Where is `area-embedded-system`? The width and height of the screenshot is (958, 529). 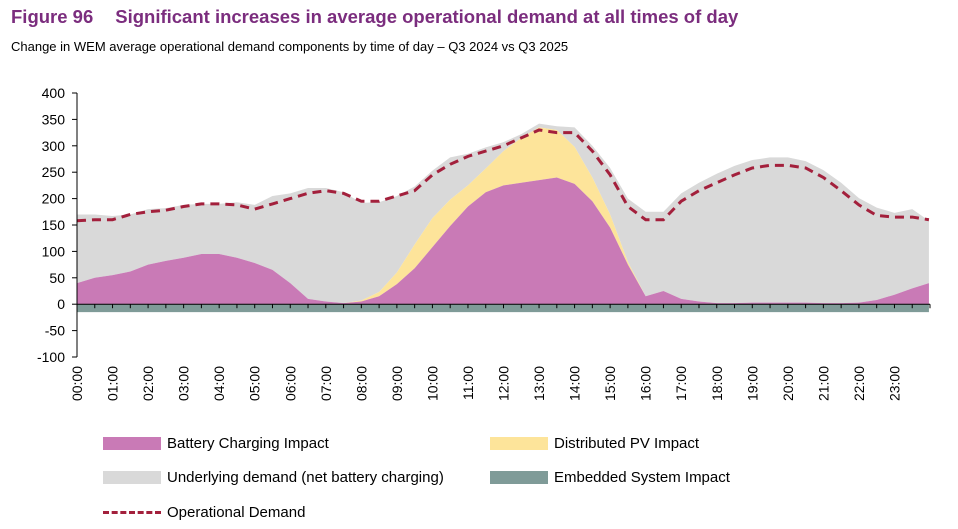 area-embedded-system is located at coordinates (503, 308).